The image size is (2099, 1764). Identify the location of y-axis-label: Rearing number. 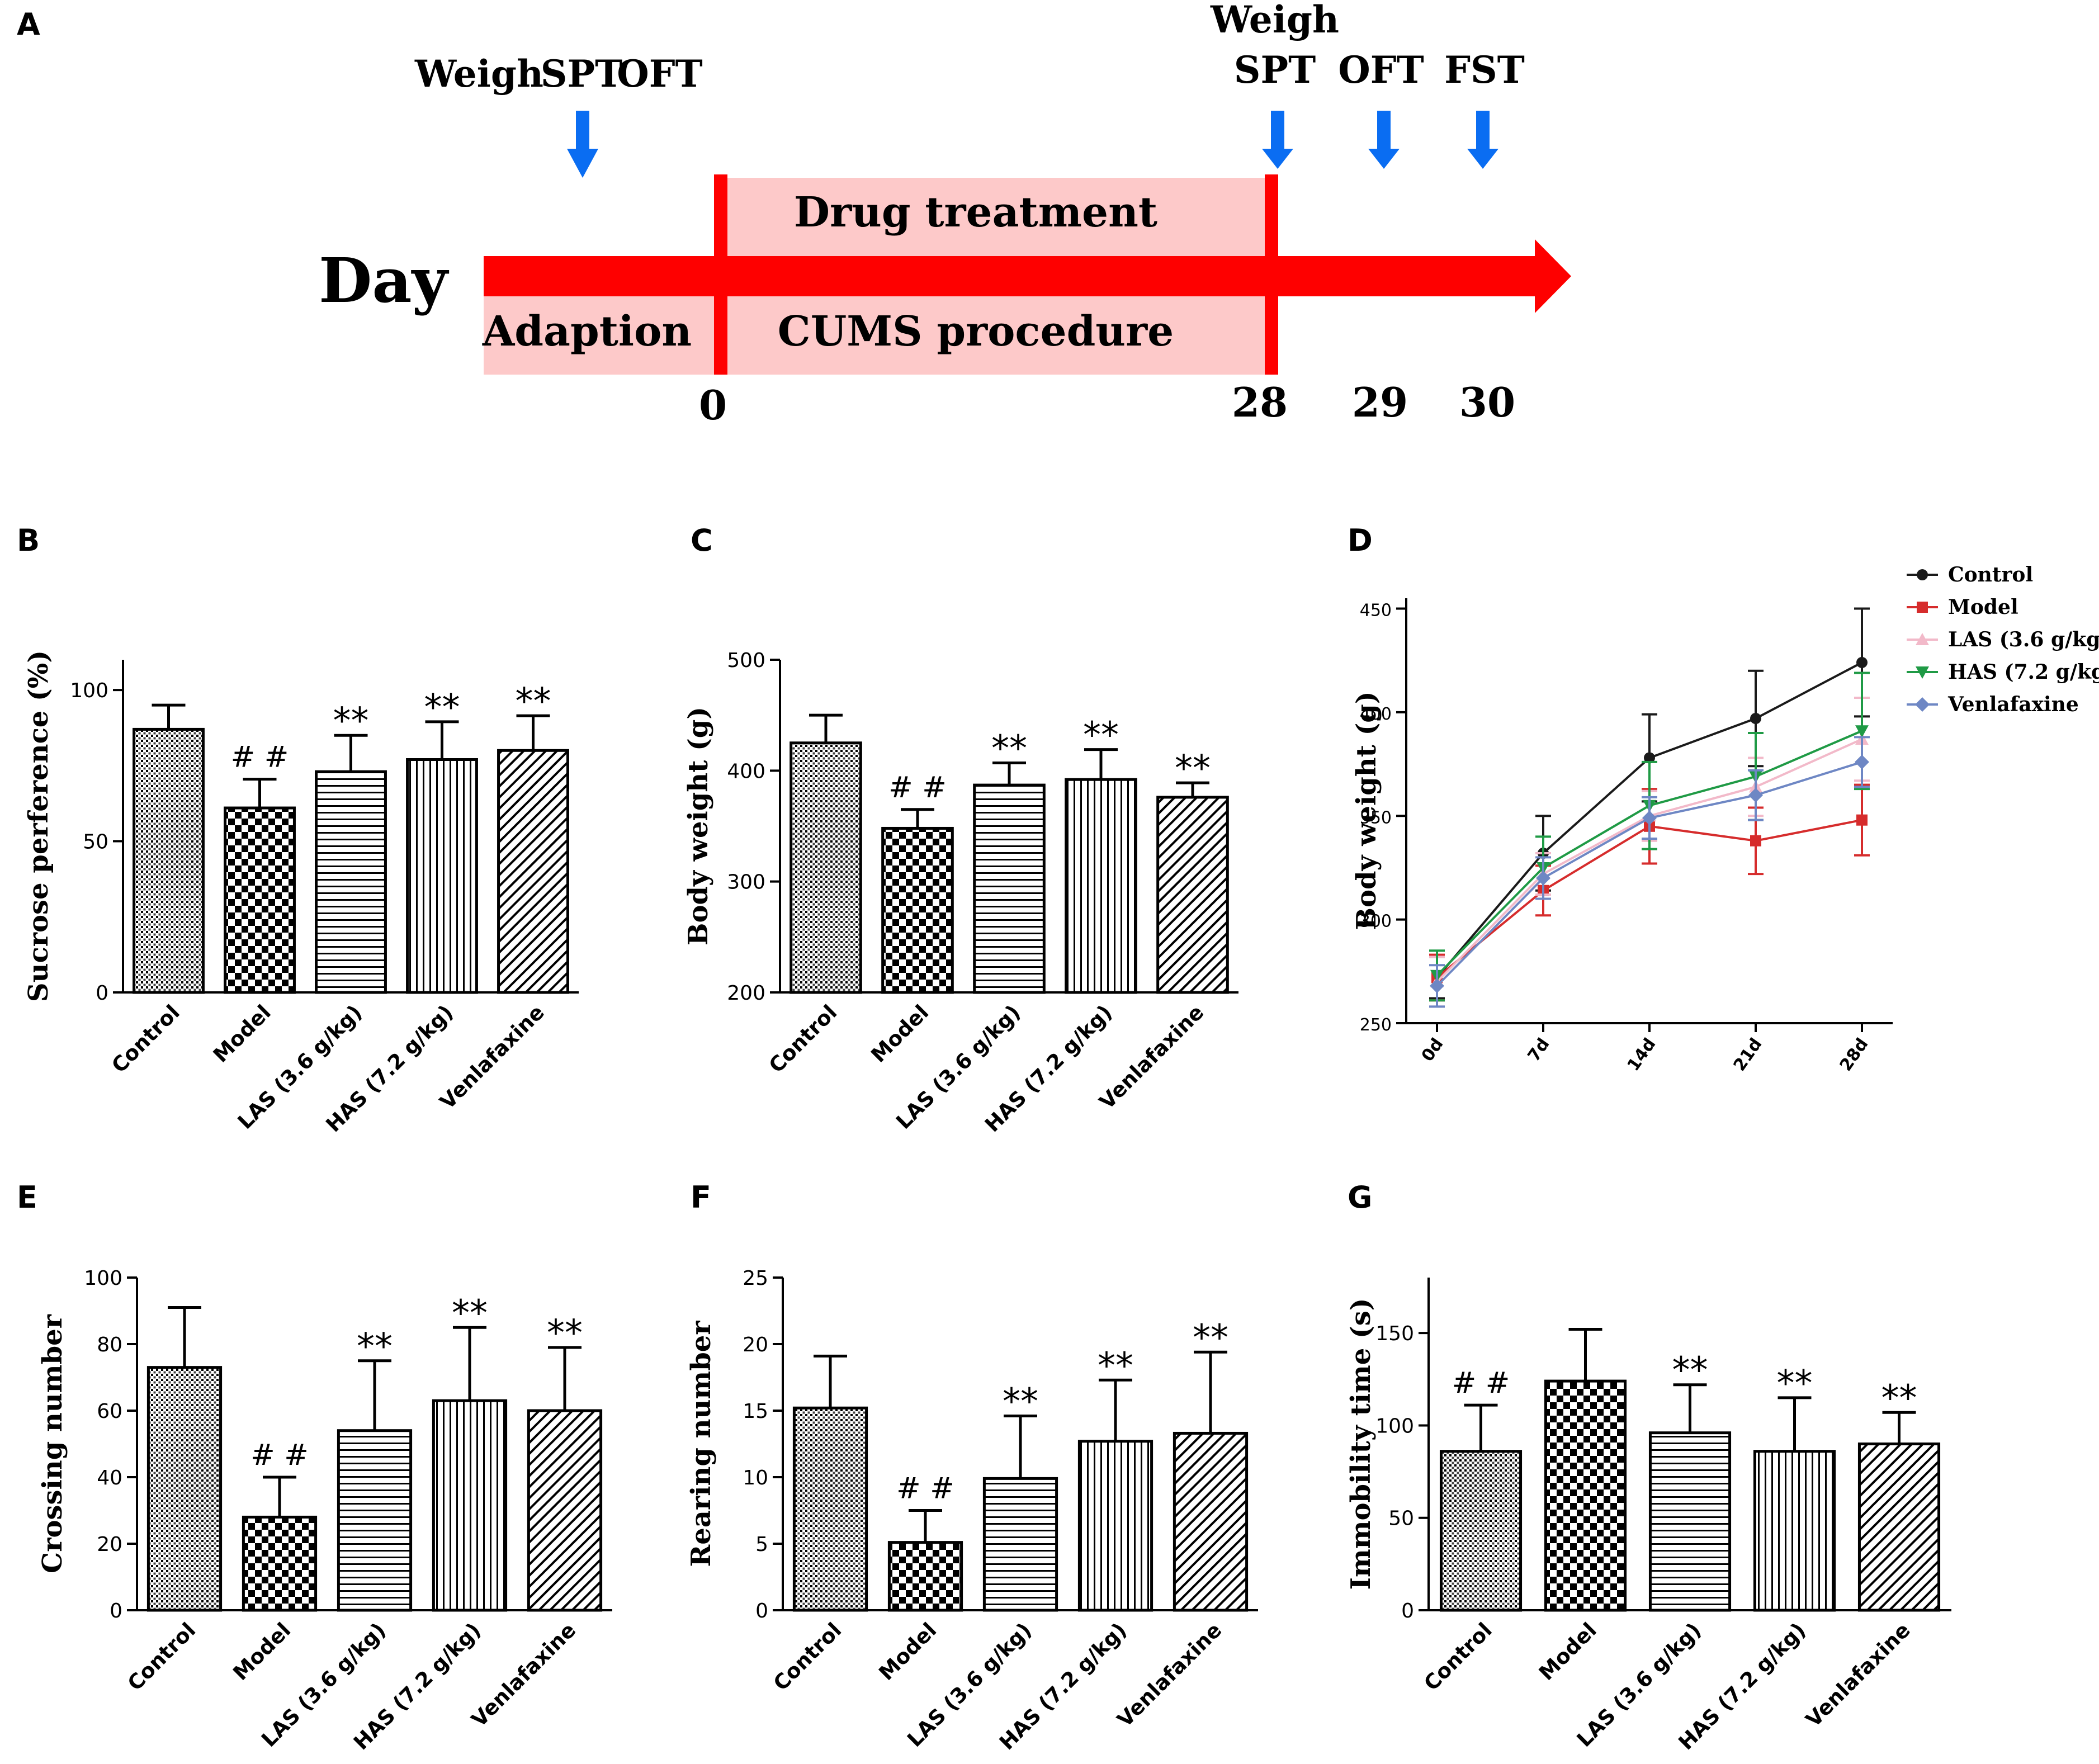
(701, 1444).